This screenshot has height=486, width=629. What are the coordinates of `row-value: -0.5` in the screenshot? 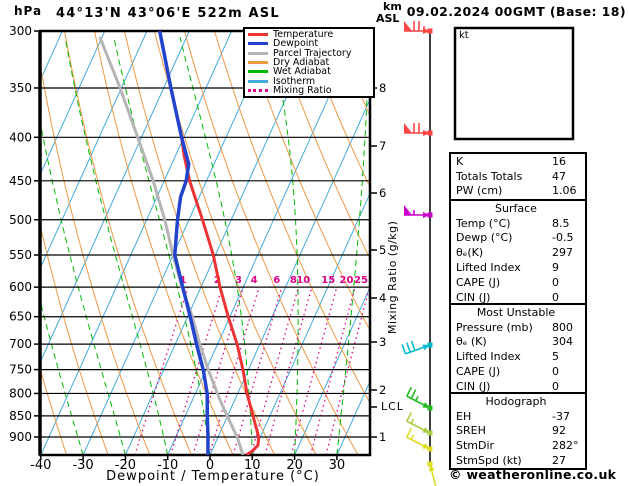 It's located at (563, 238).